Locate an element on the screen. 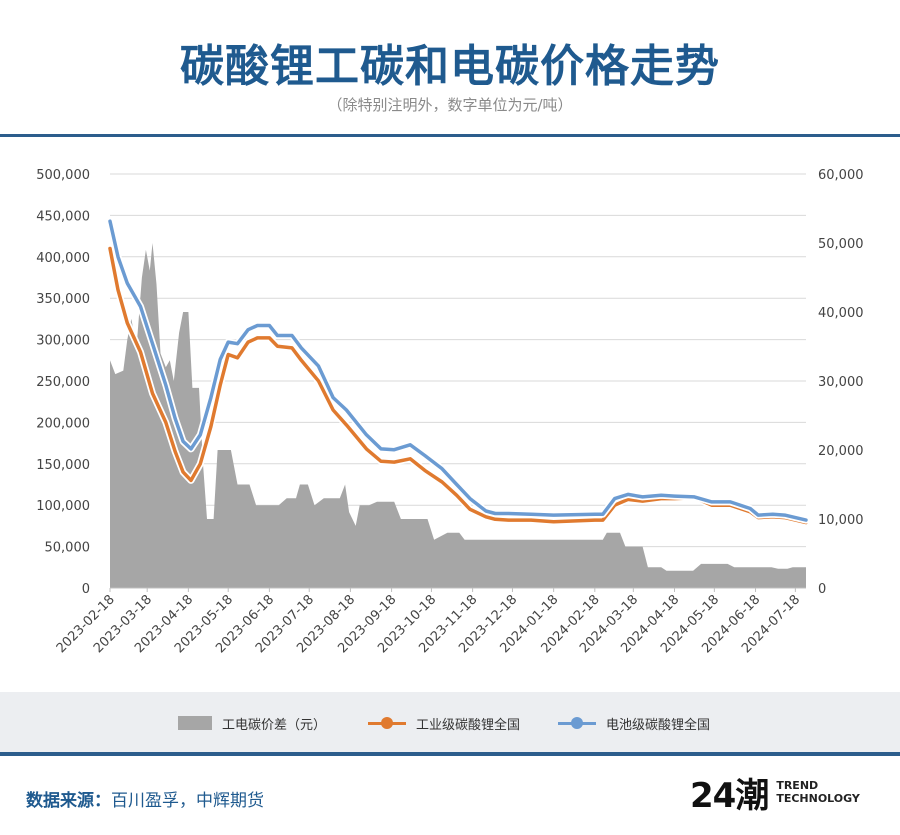 The height and width of the screenshot is (835, 900). top-divider is located at coordinates (450, 135).